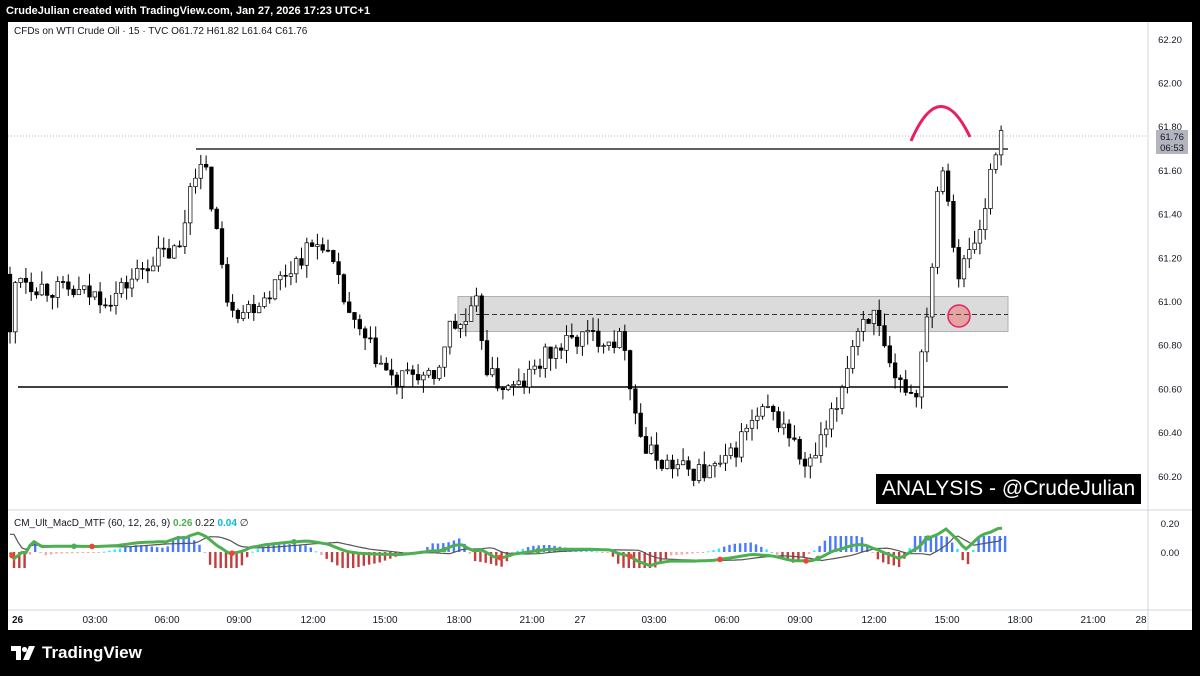 This screenshot has height=676, width=1200. What do you see at coordinates (959, 316) in the screenshot?
I see `retest-circle` at bounding box center [959, 316].